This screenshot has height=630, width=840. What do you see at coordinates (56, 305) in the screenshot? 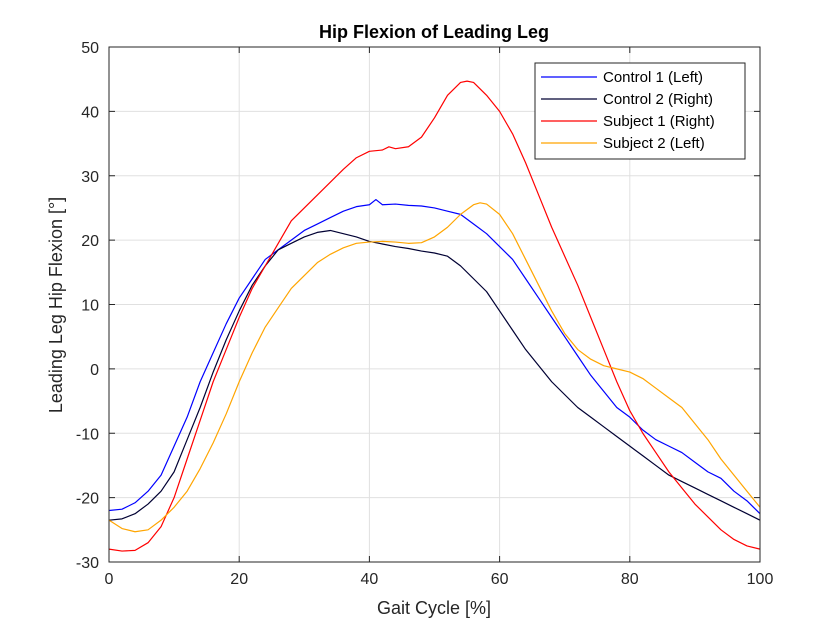
I see `y-axis-label: Leading Leg Hip Flexion [°]` at bounding box center [56, 305].